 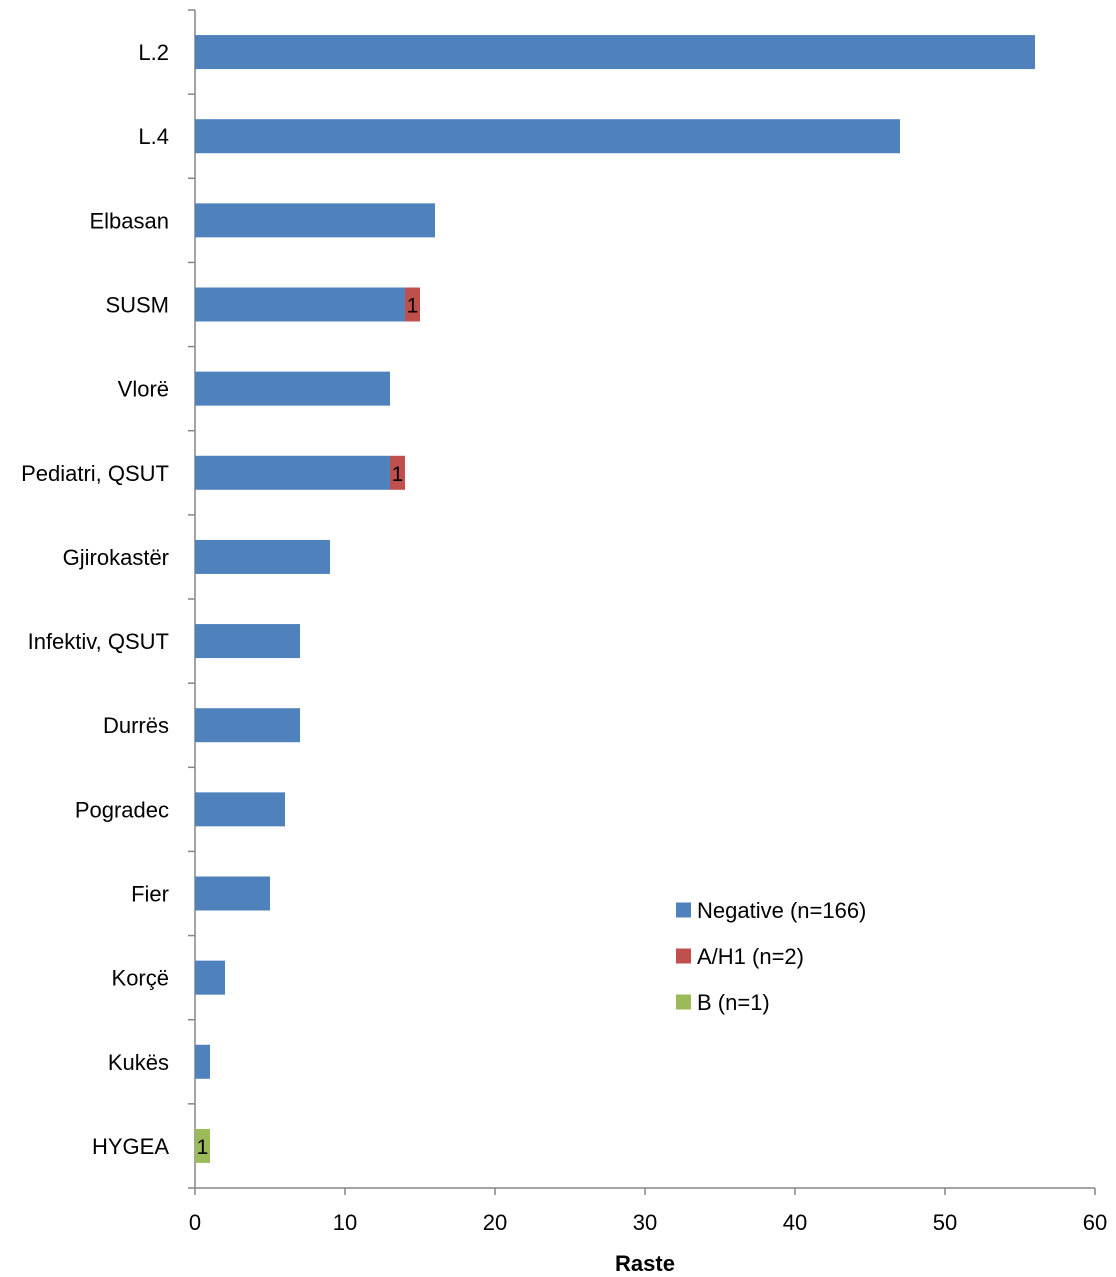 I want to click on data-labels: 1 1 1, so click(x=308, y=727).